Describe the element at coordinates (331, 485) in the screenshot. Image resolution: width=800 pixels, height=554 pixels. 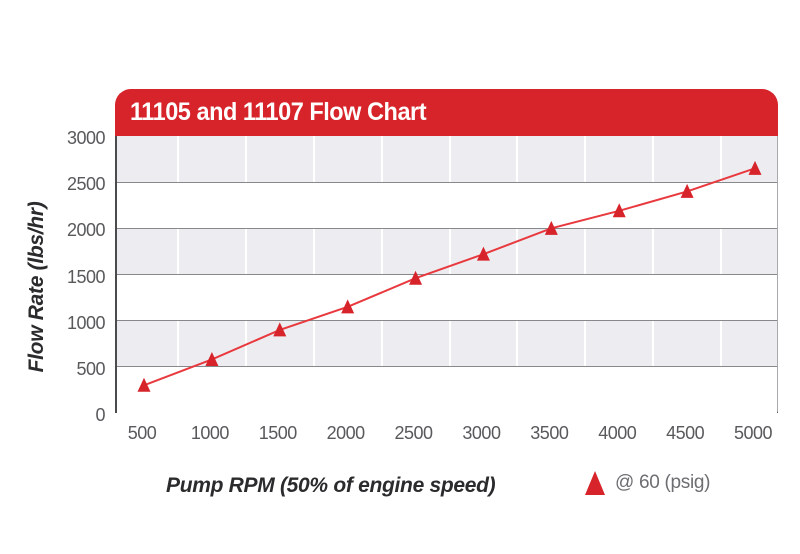
I see `x-axis-title: Pump RPM (50% of engine speed)` at that location.